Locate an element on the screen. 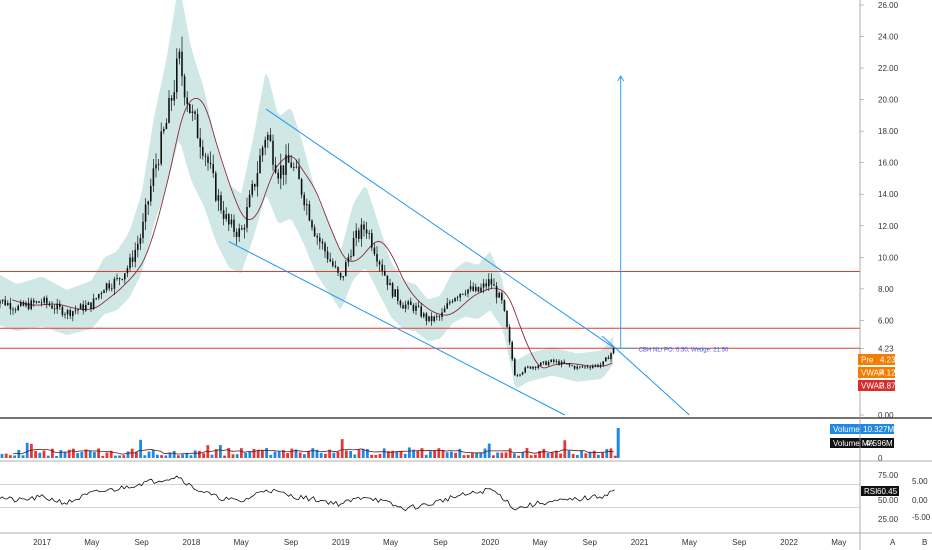 The height and width of the screenshot is (550, 932). volume-badge-label: Volume is located at coordinates (846, 429).